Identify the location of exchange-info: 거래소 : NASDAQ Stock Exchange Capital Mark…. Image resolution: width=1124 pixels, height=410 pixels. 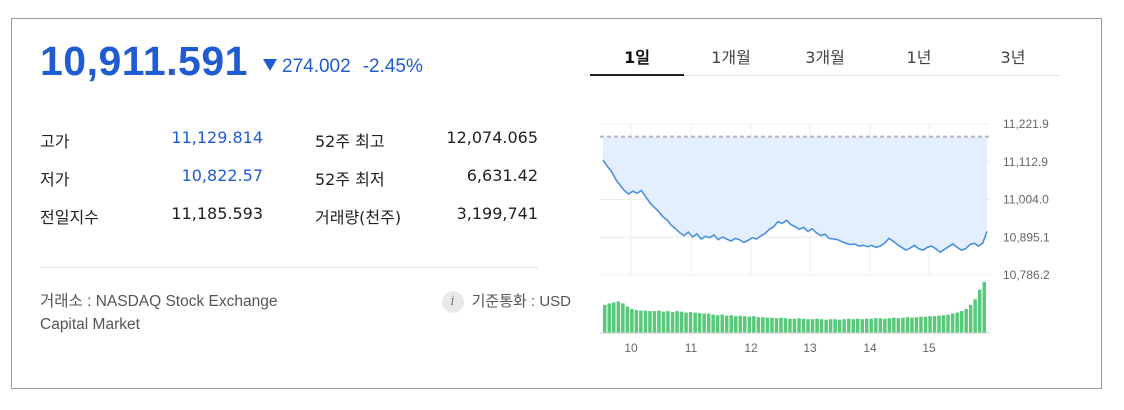
(158, 313).